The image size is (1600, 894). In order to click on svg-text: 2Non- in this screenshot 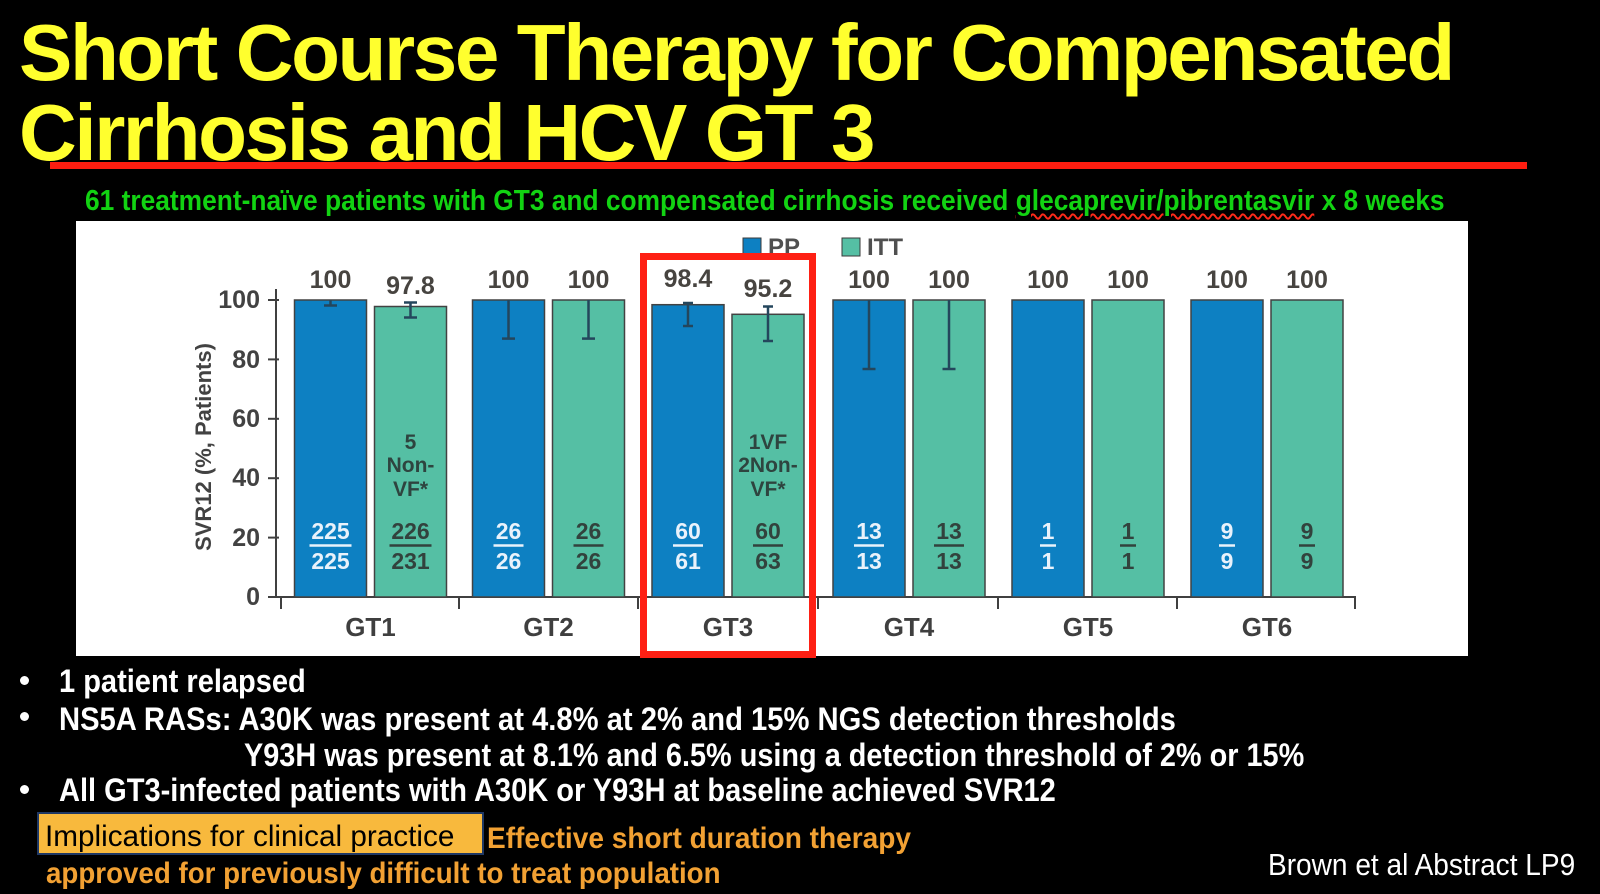, I will do `click(768, 465)`.